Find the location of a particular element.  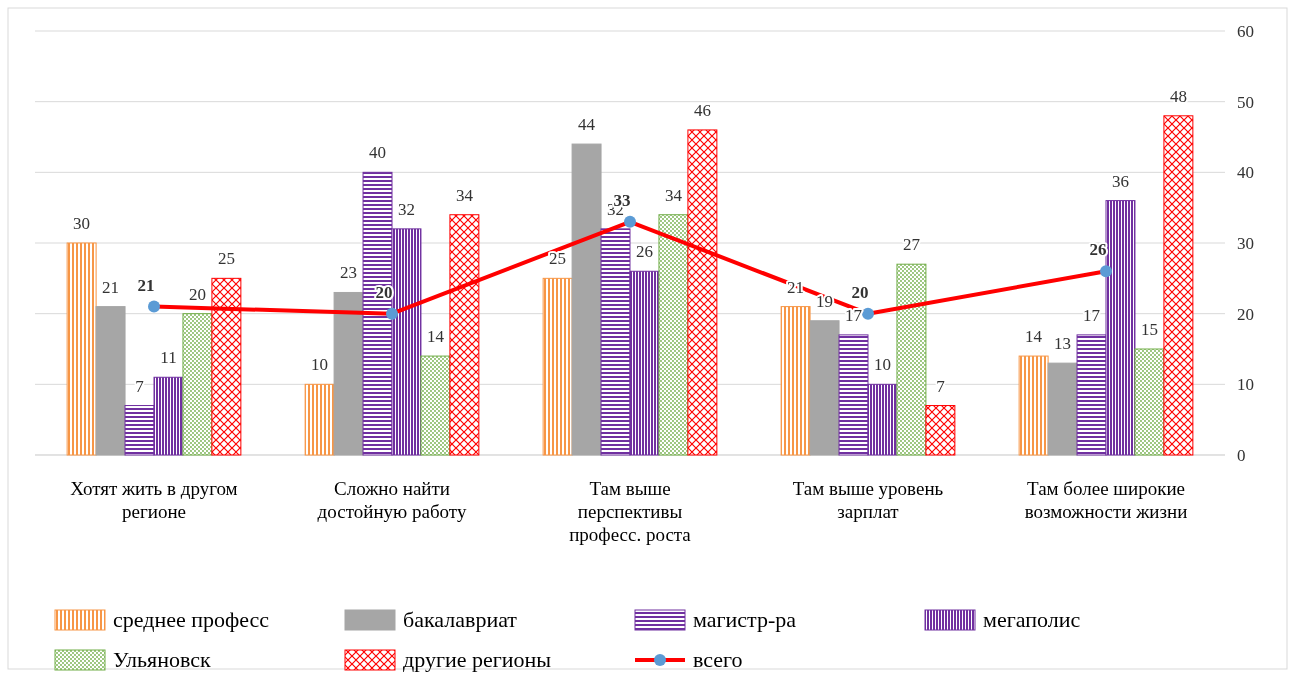

data-label: 32 is located at coordinates (406, 209).